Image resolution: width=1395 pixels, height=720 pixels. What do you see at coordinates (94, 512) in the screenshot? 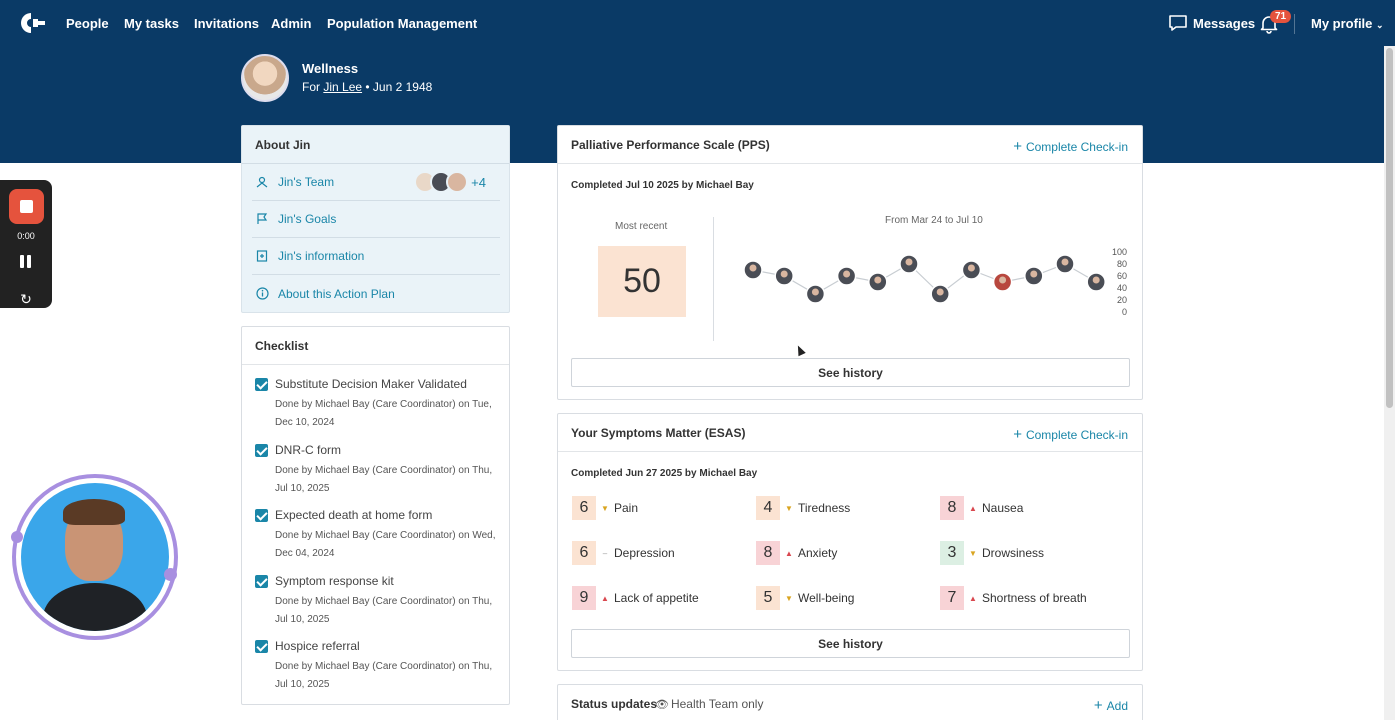
I see `webcam-person-hair` at bounding box center [94, 512].